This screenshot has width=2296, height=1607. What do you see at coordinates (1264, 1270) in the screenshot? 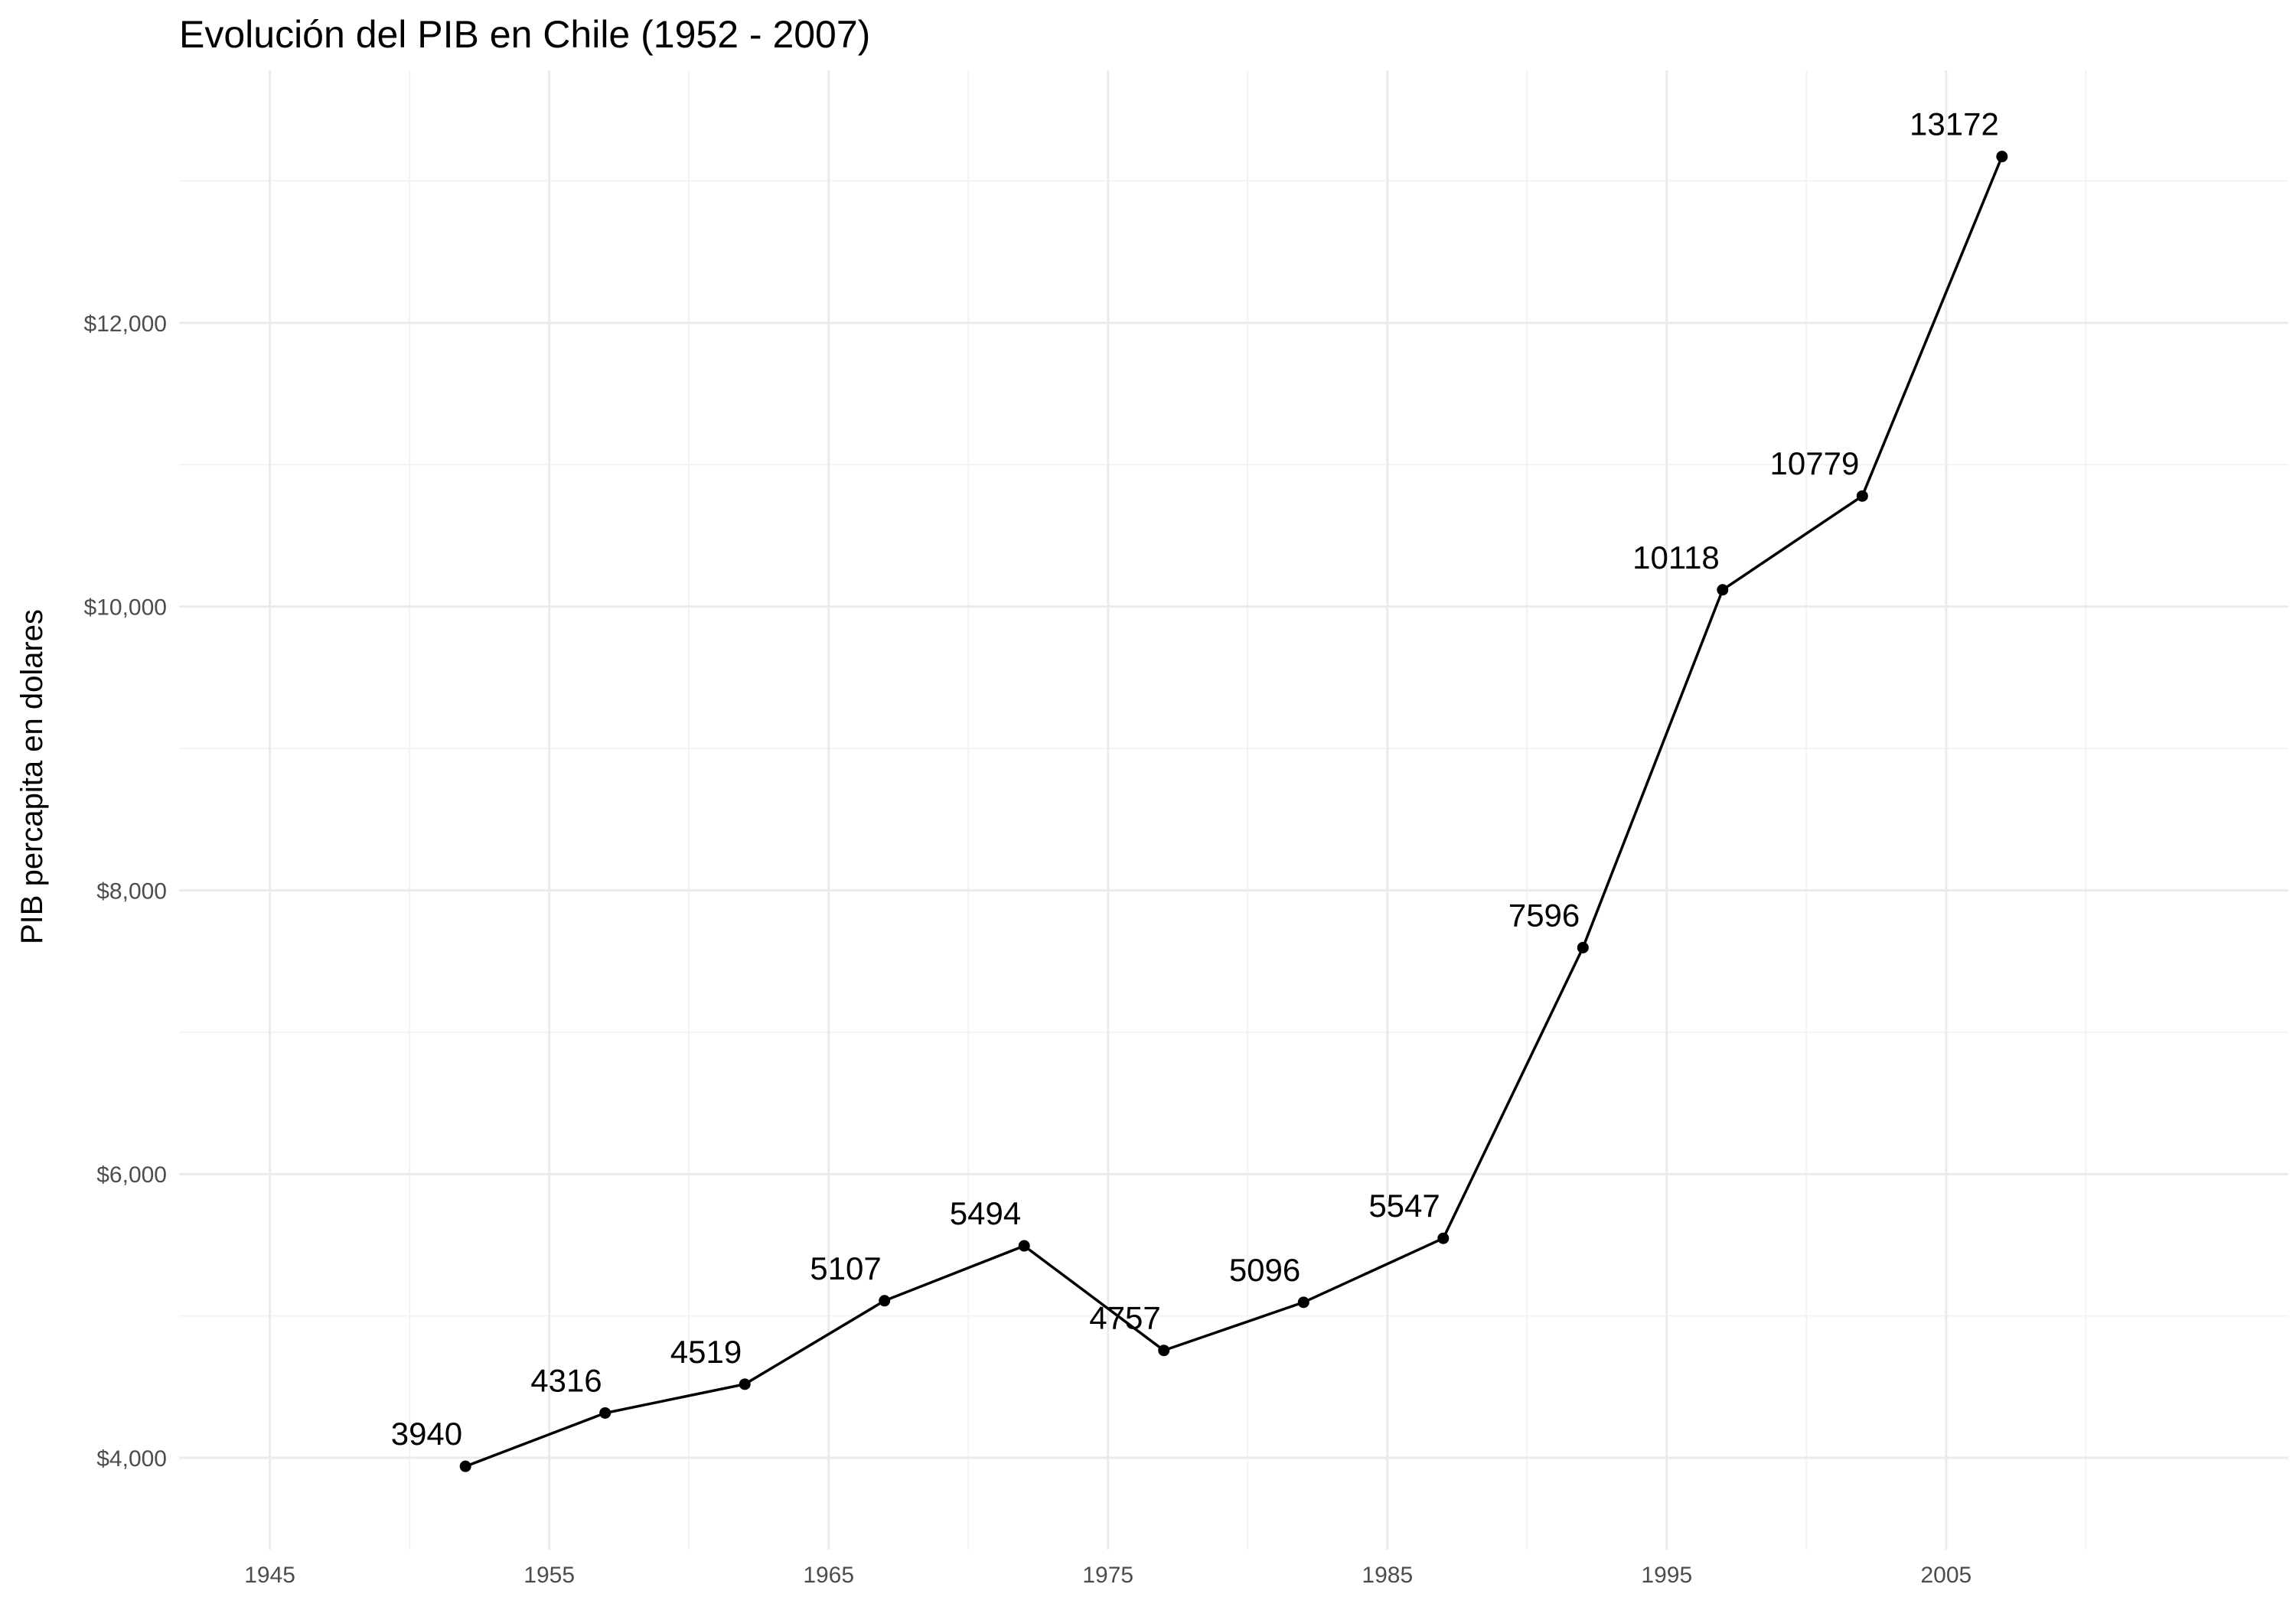
I see `data-label: 5096` at bounding box center [1264, 1270].